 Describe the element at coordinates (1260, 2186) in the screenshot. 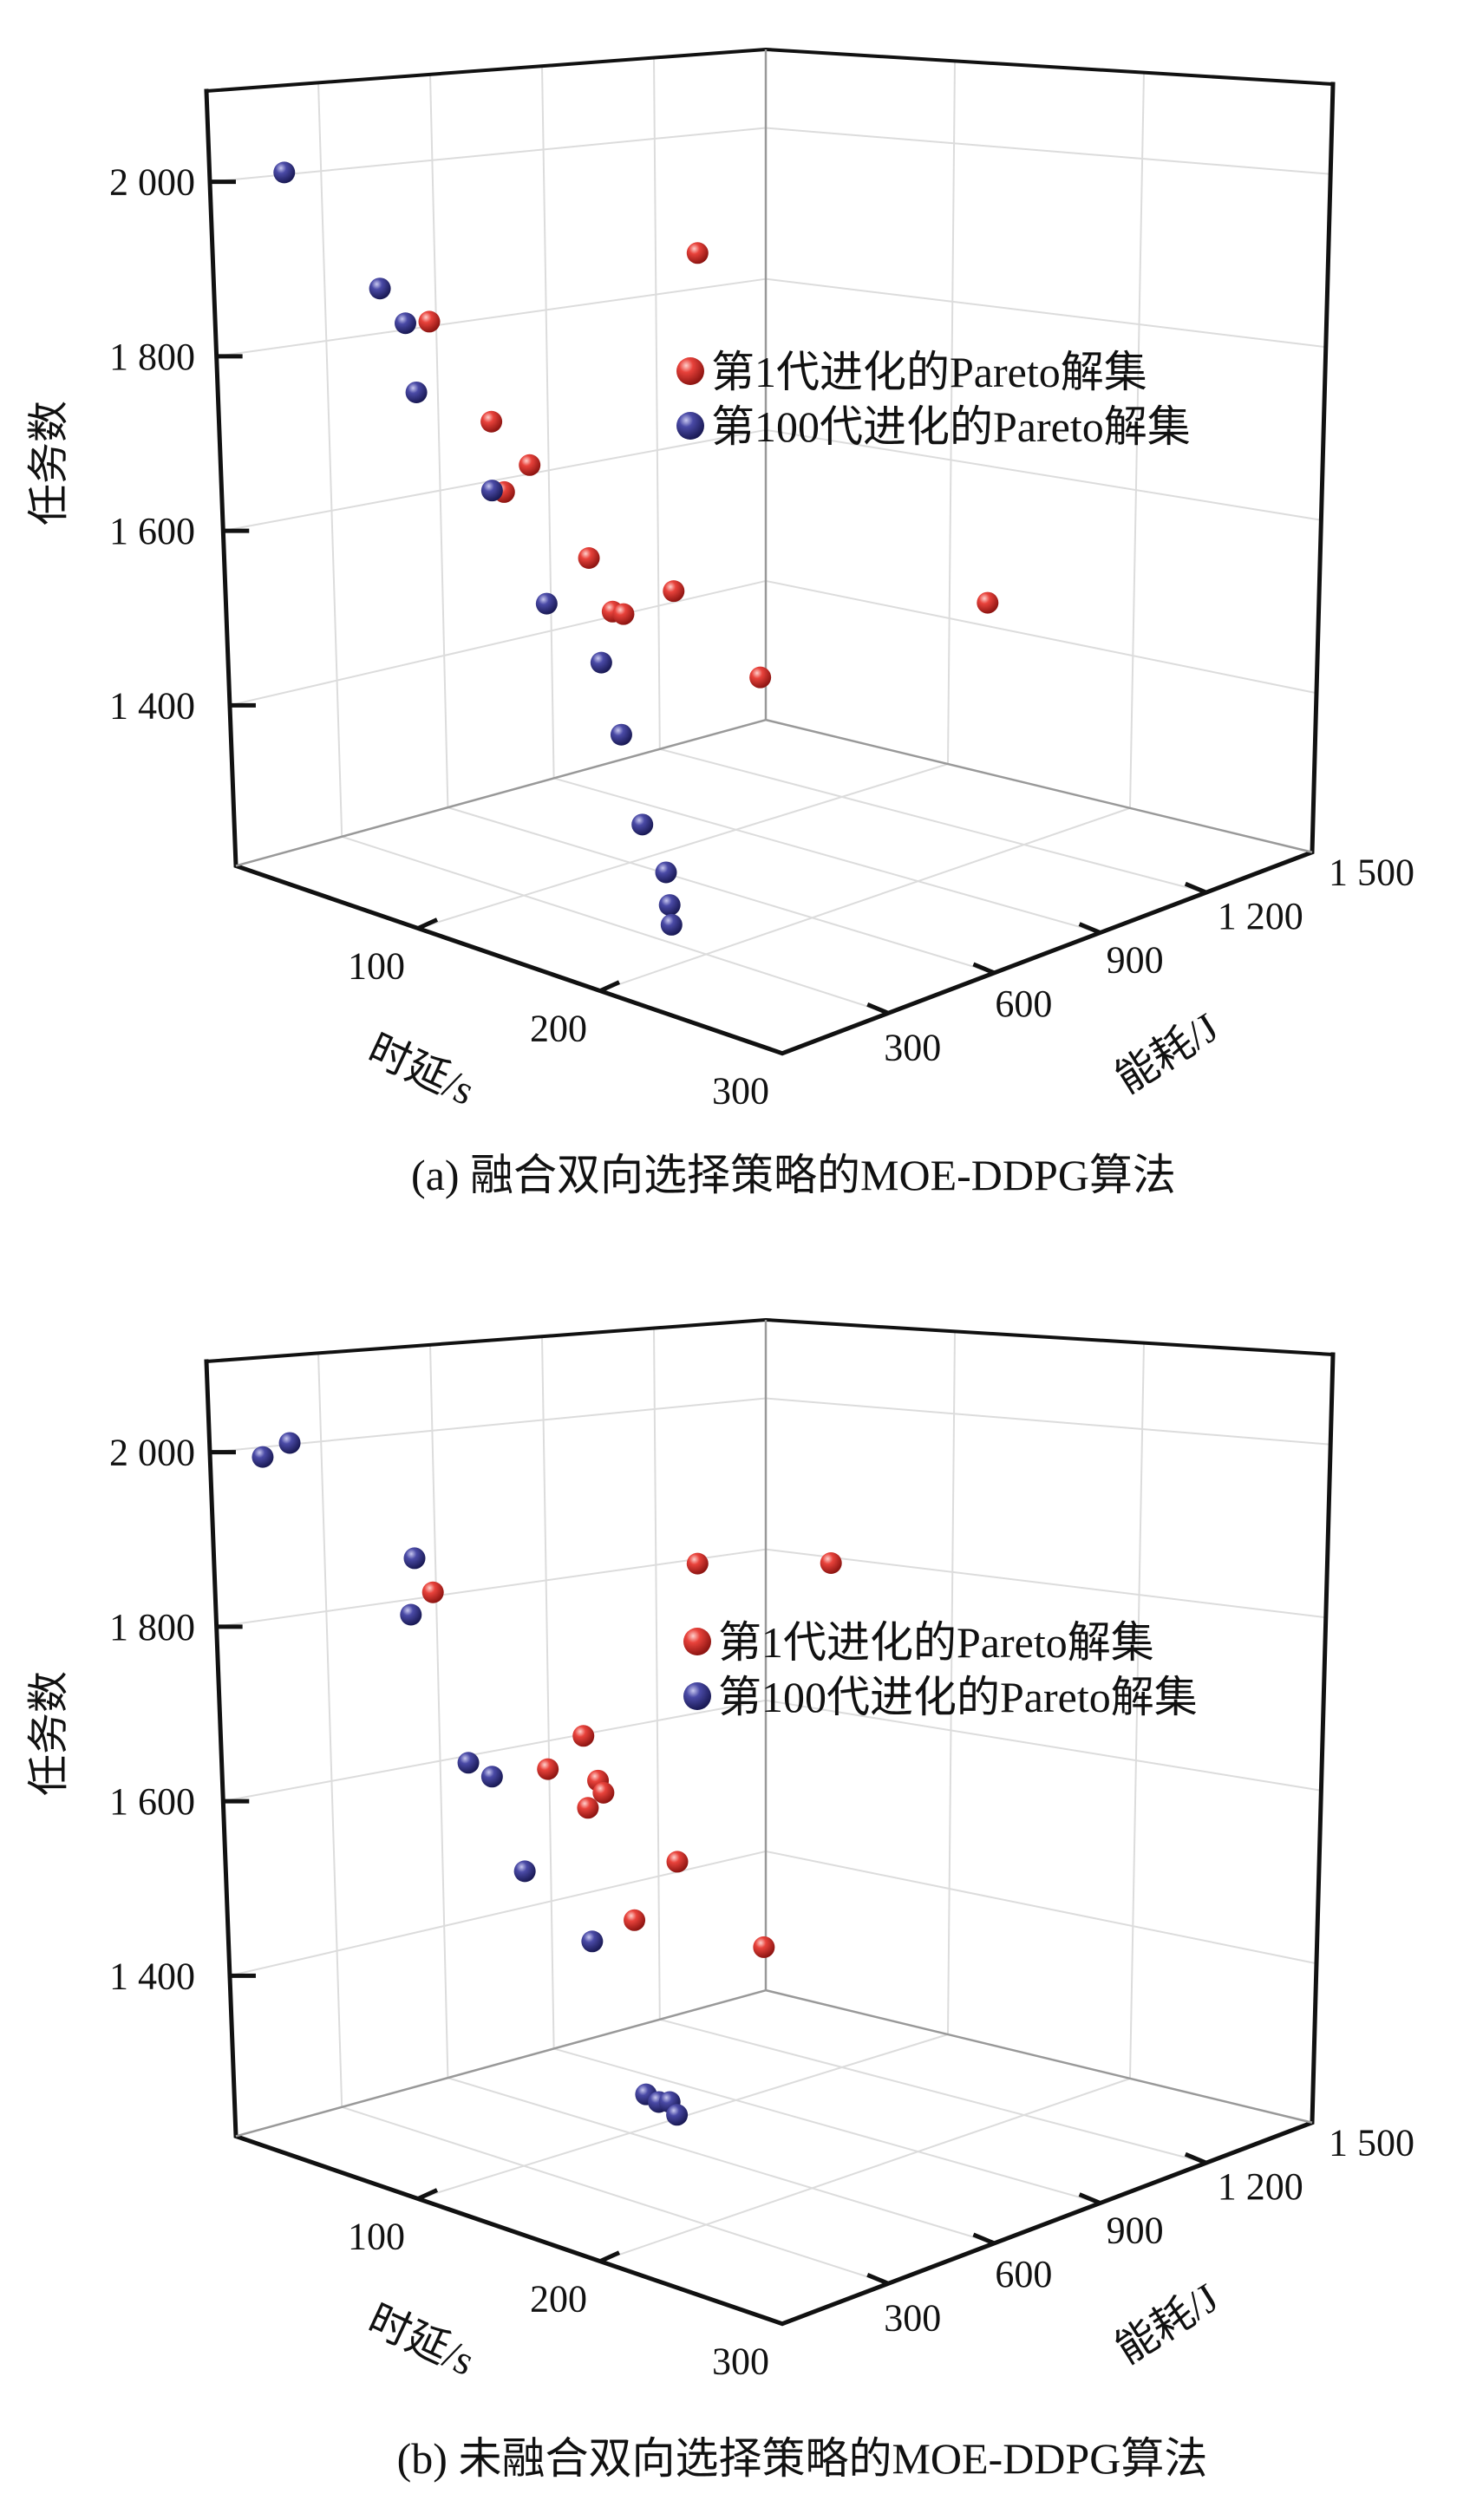

I see `y-tick-label: 1 200` at that location.